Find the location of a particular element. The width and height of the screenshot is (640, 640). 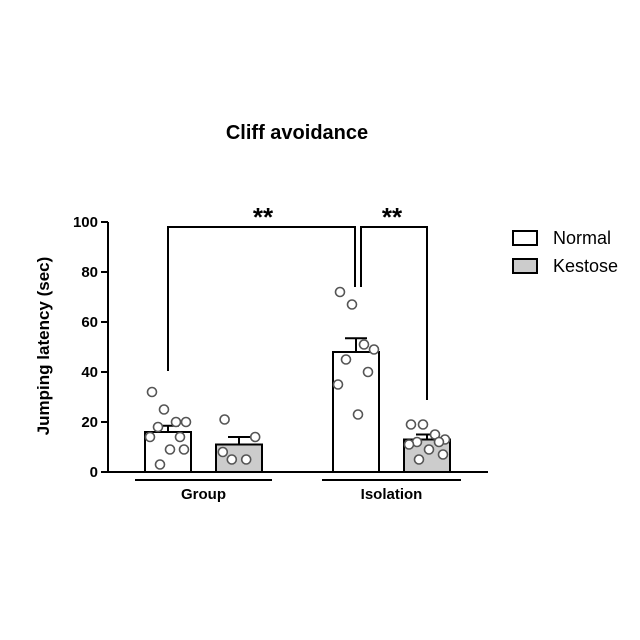

legend-swatch-normal is located at coordinates (525, 238).